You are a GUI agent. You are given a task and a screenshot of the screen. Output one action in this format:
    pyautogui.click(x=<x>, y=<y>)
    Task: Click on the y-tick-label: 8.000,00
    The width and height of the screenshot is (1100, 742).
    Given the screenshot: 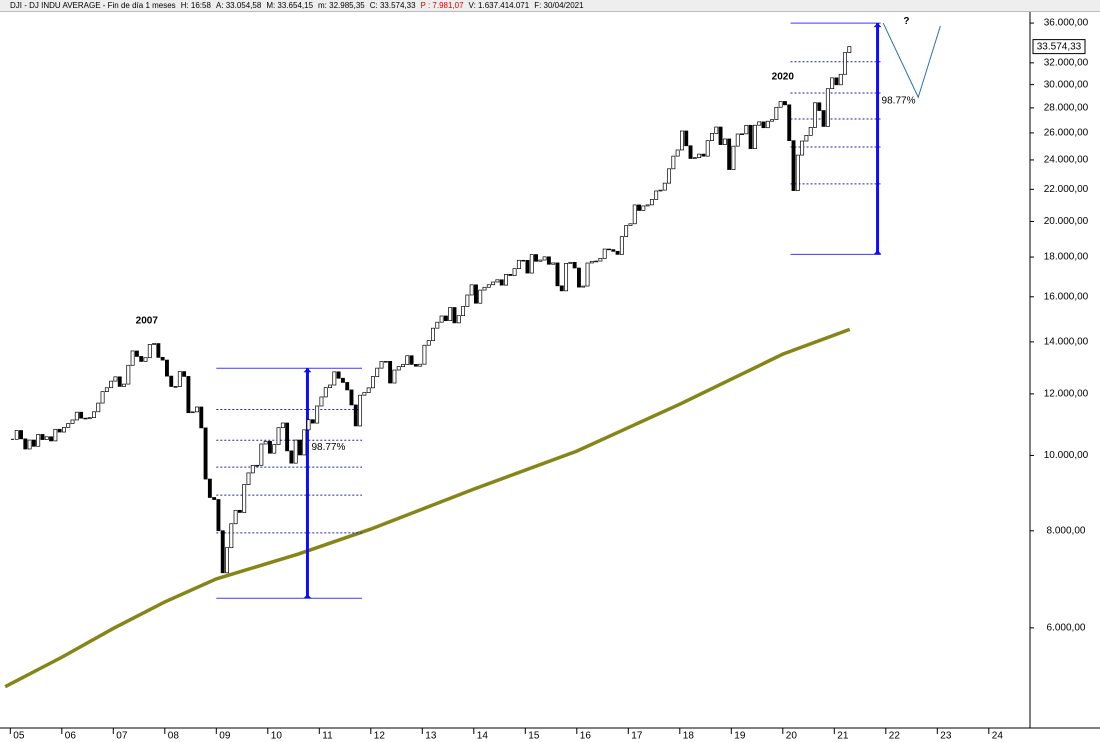 What is the action you would take?
    pyautogui.click(x=1066, y=530)
    